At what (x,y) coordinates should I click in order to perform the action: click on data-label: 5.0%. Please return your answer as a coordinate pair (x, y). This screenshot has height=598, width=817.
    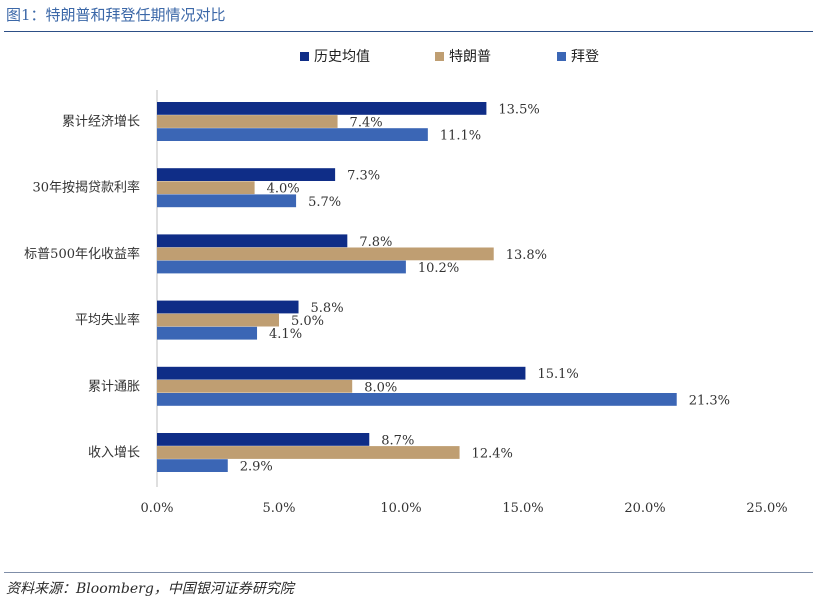
    Looking at the image, I should click on (307, 321).